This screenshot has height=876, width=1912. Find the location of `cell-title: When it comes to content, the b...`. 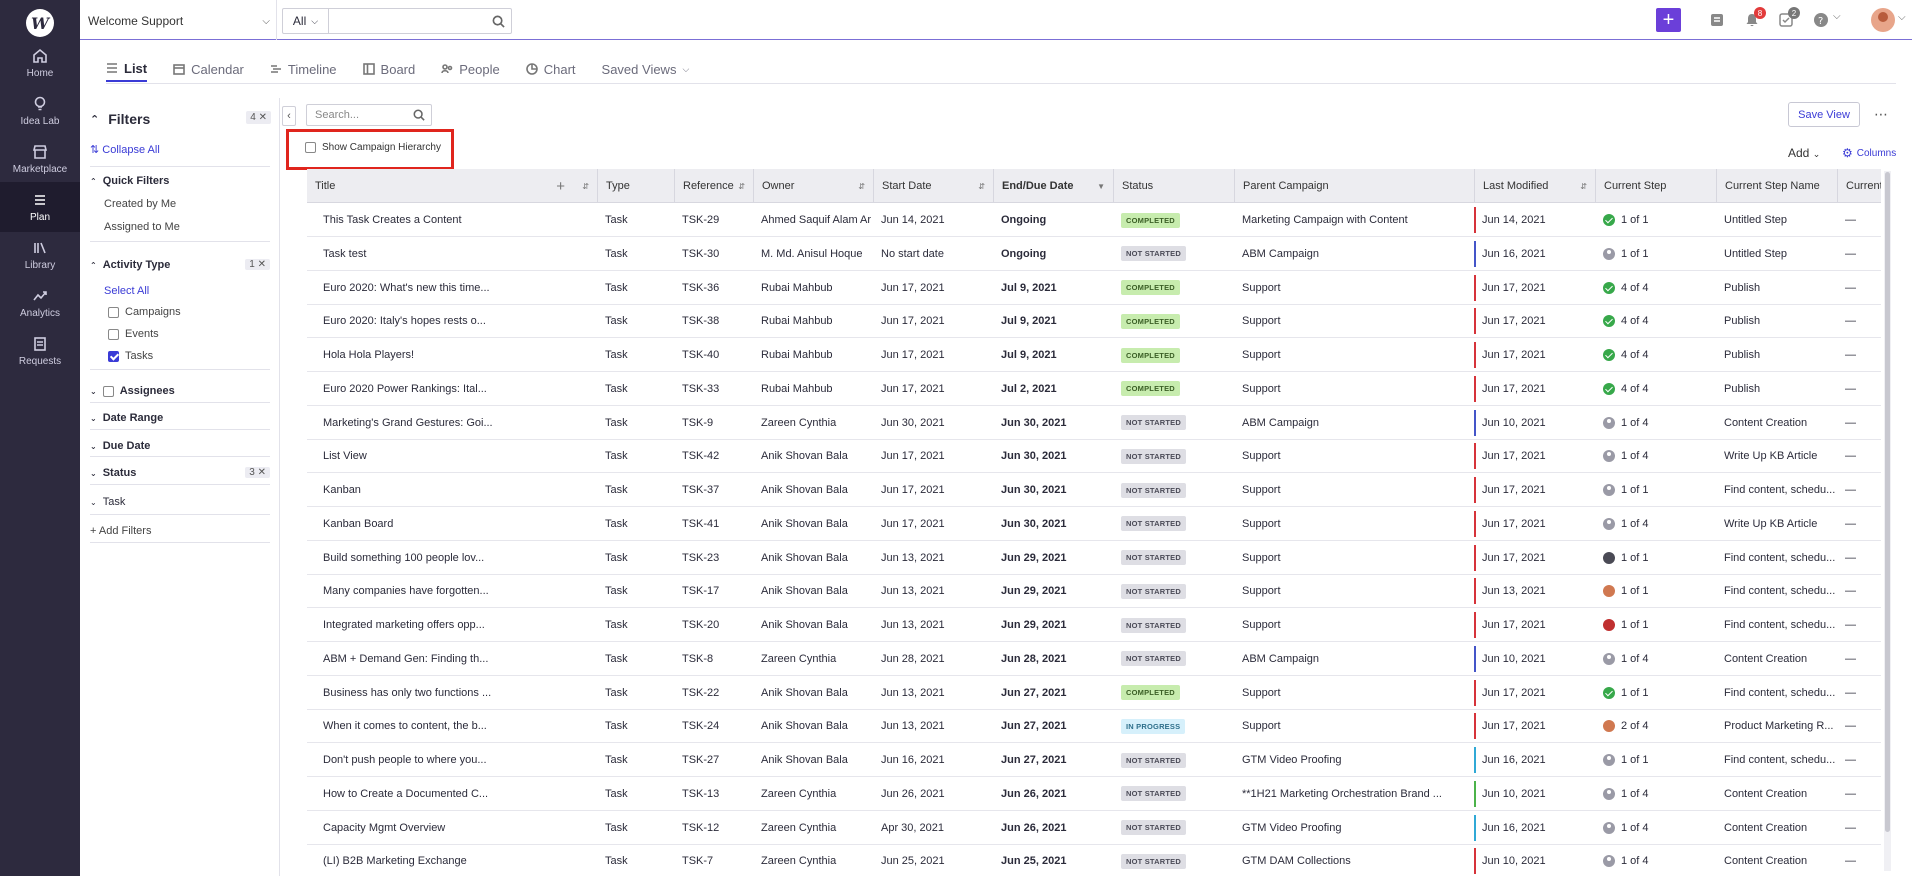

cell-title: When it comes to content, the b... is located at coordinates (405, 726).